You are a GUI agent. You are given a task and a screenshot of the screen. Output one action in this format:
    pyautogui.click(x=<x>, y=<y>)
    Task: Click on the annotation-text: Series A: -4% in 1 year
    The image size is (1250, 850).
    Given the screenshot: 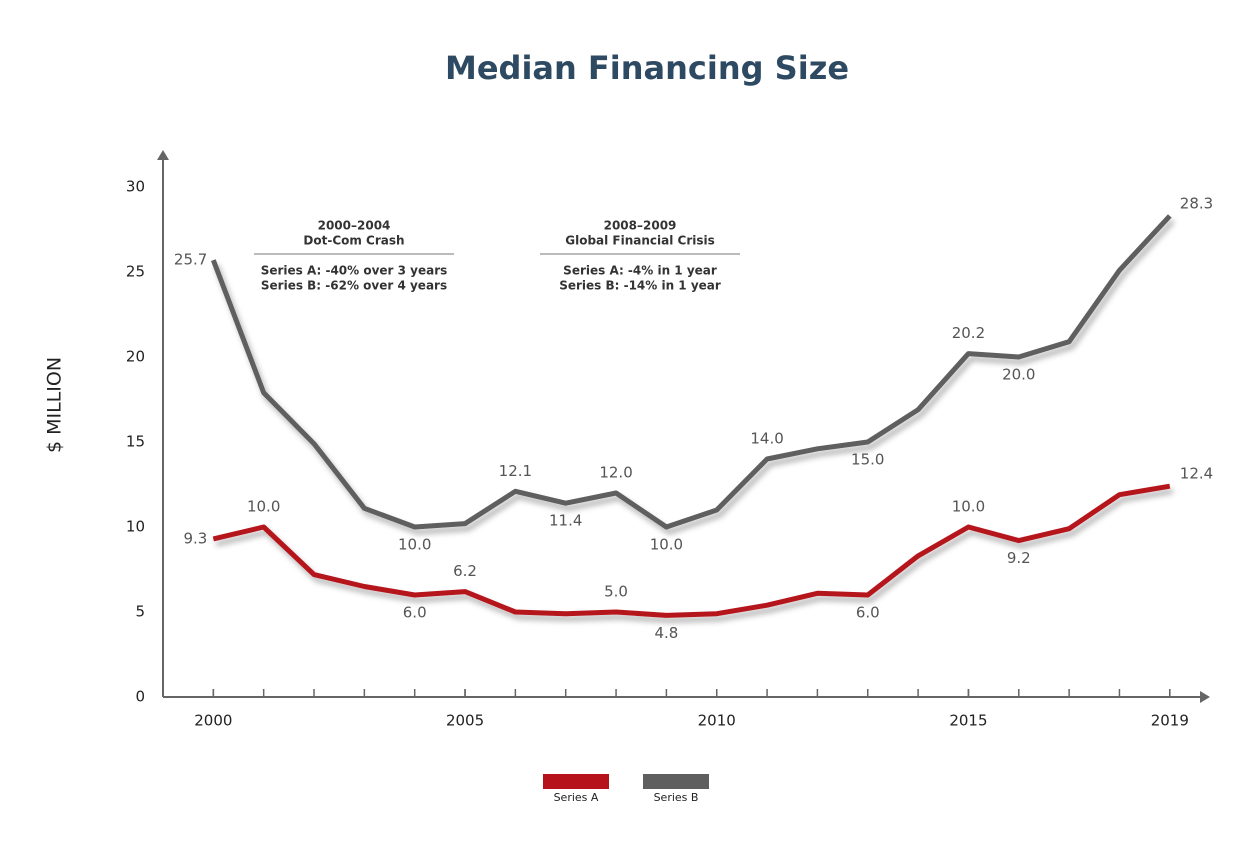 What is the action you would take?
    pyautogui.click(x=640, y=271)
    